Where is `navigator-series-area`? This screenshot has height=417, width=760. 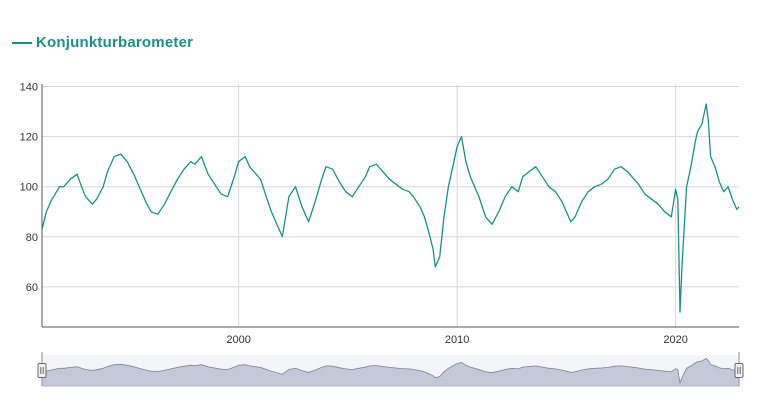 navigator-series-area is located at coordinates (390, 372).